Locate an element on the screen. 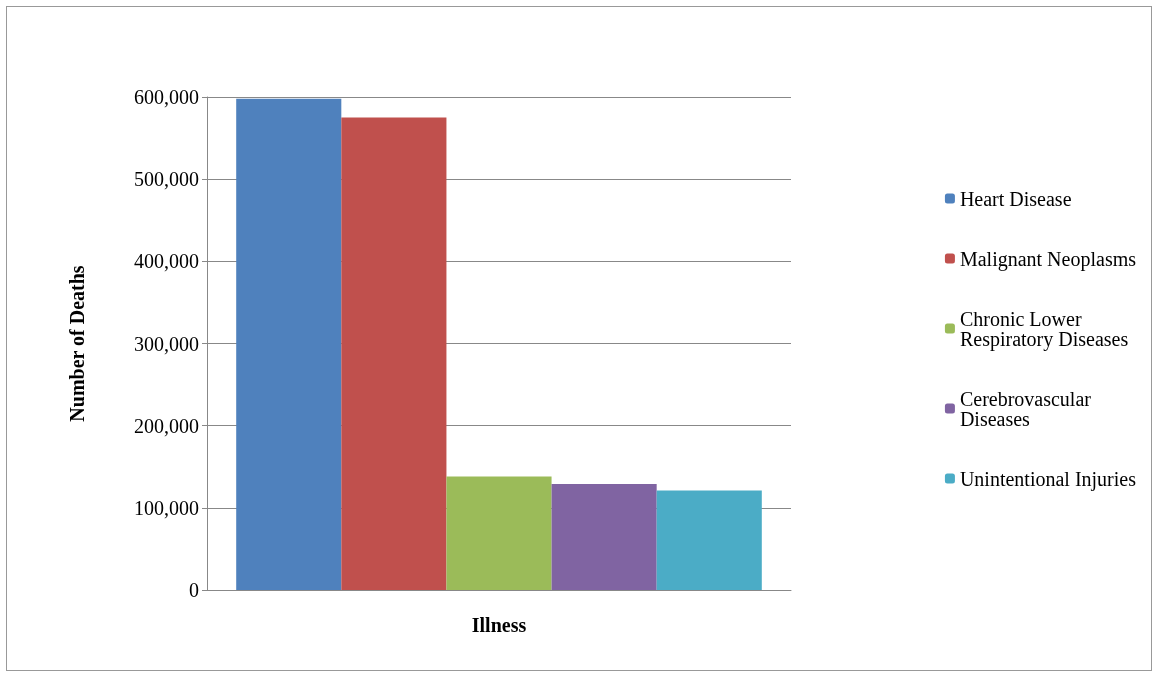 The image size is (1160, 679). y-tick-label: 100,000 is located at coordinates (166, 507).